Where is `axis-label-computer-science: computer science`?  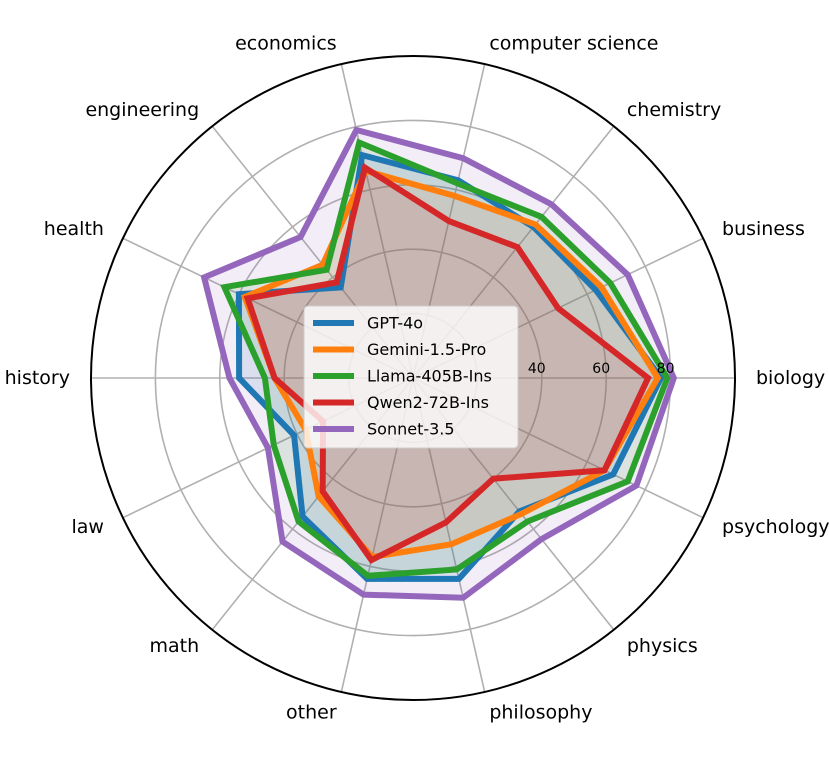 axis-label-computer-science: computer science is located at coordinates (573, 44).